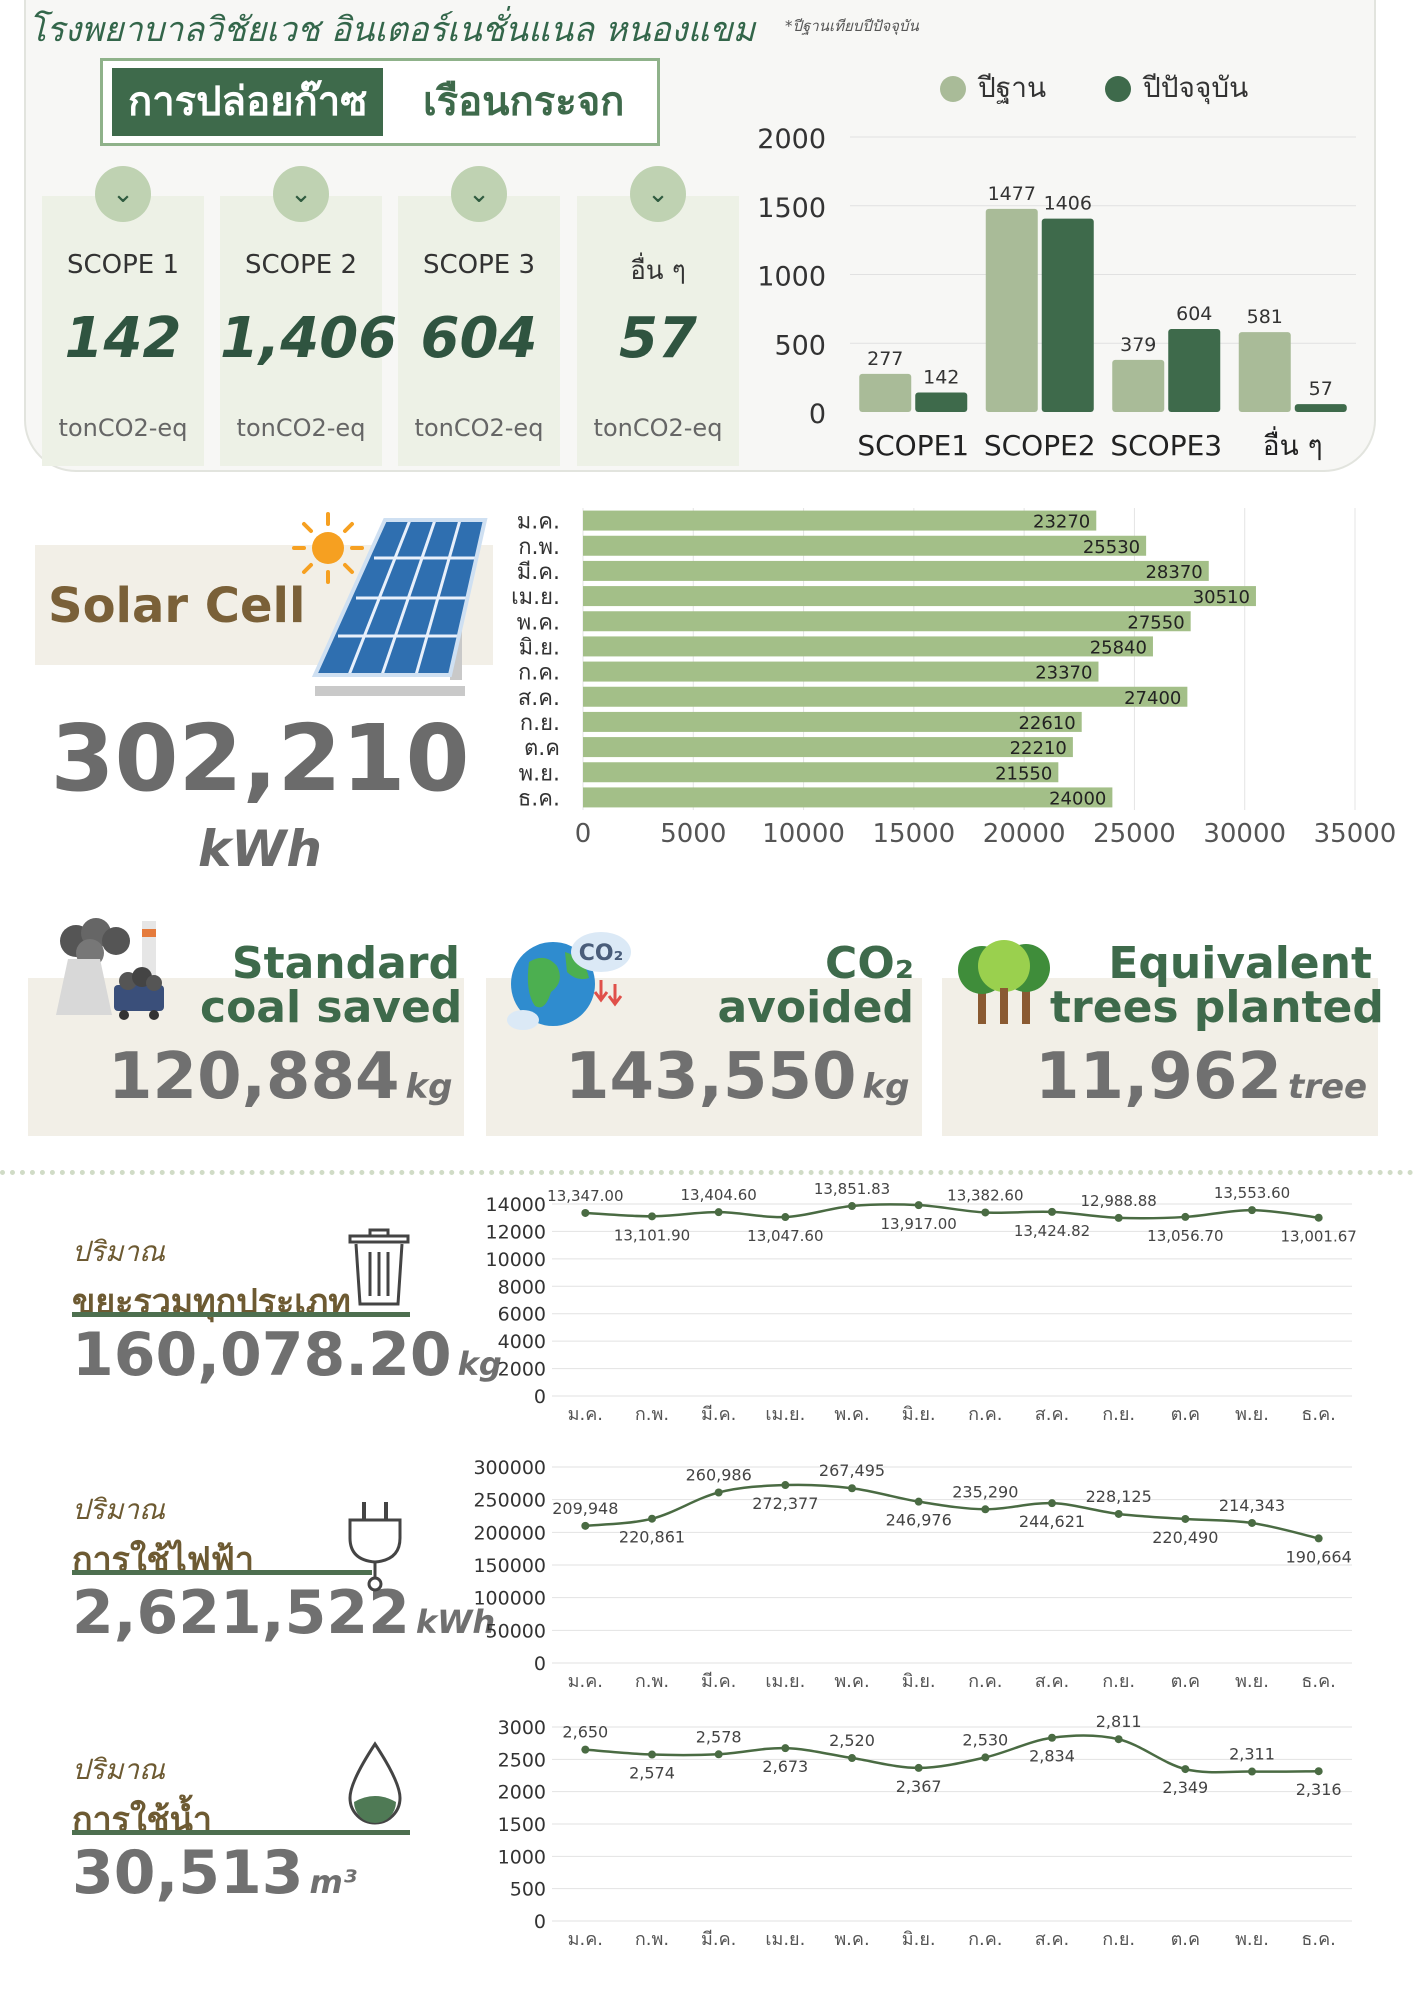 This screenshot has width=1414, height=2000. Describe the element at coordinates (522, 1728) in the screenshot. I see `y-tick-label: 3000` at that location.